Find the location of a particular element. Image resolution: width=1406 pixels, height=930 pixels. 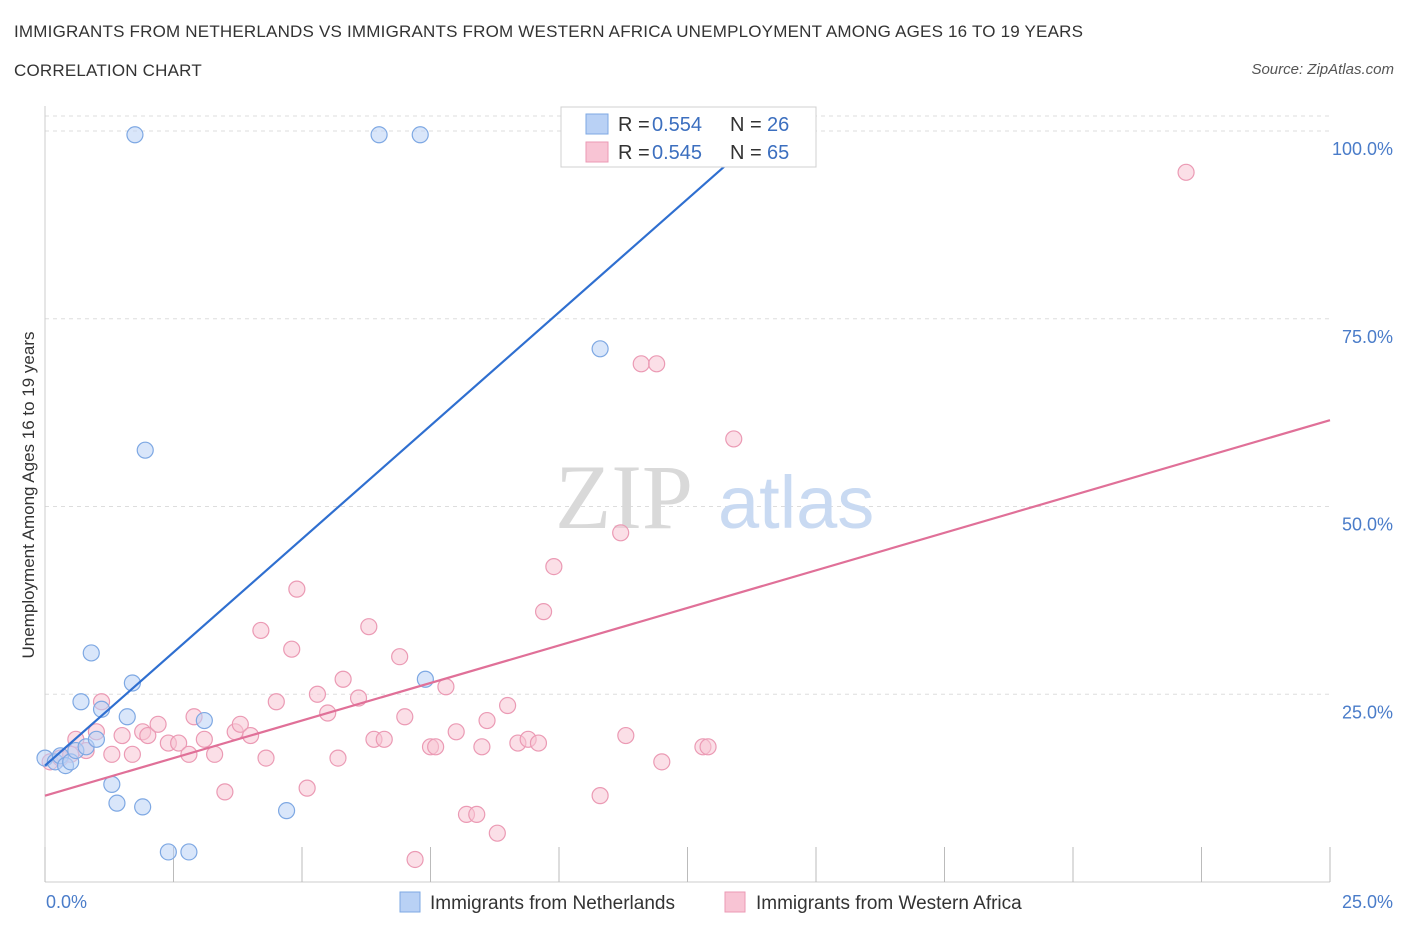

y-tick-label-1: 50.0% is located at coordinates (1367, 525).